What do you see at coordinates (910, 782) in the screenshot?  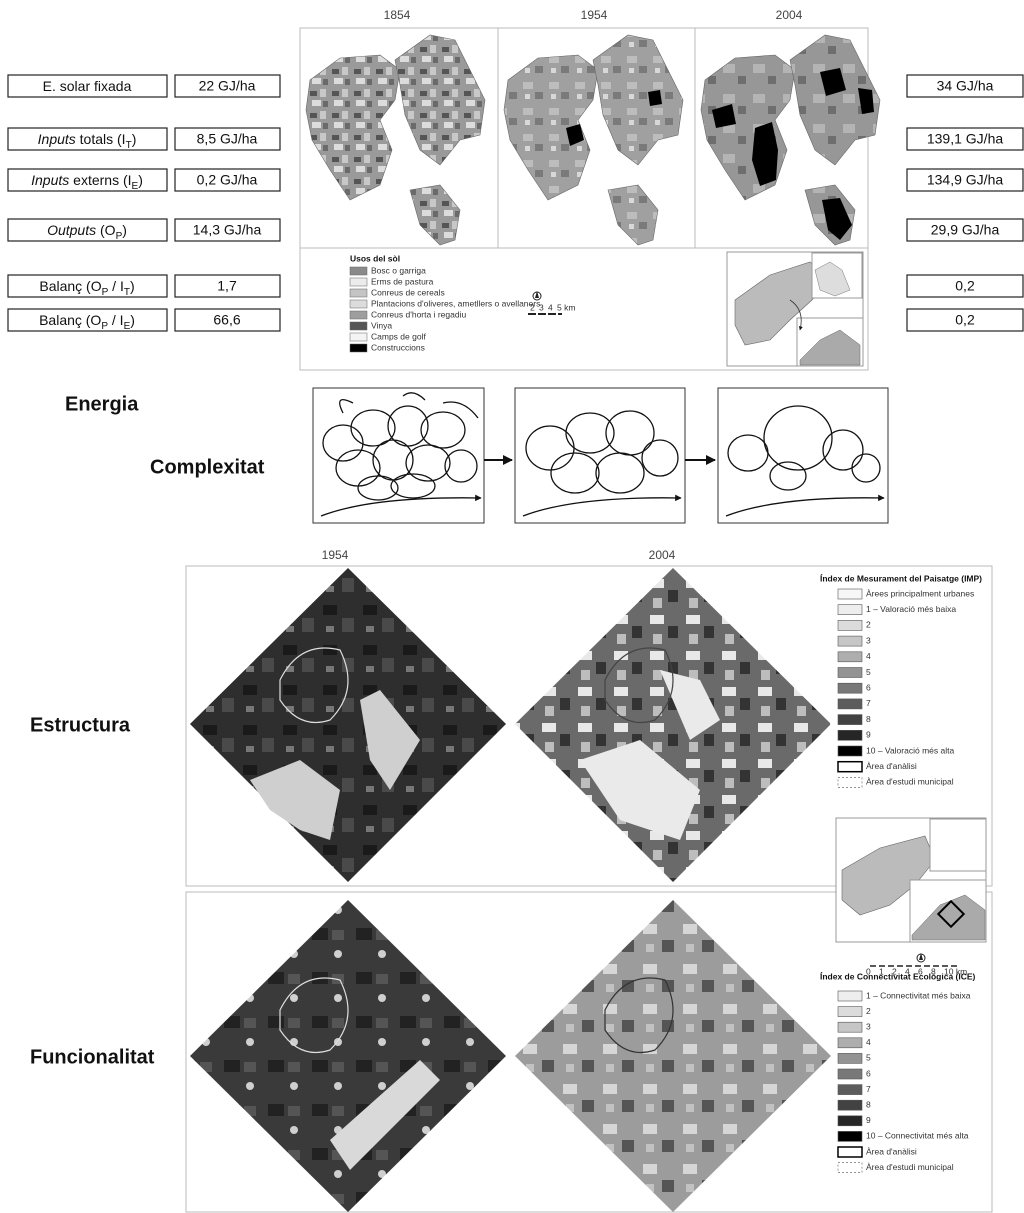 I see `legend-label: Àrea d'estudi municipal` at bounding box center [910, 782].